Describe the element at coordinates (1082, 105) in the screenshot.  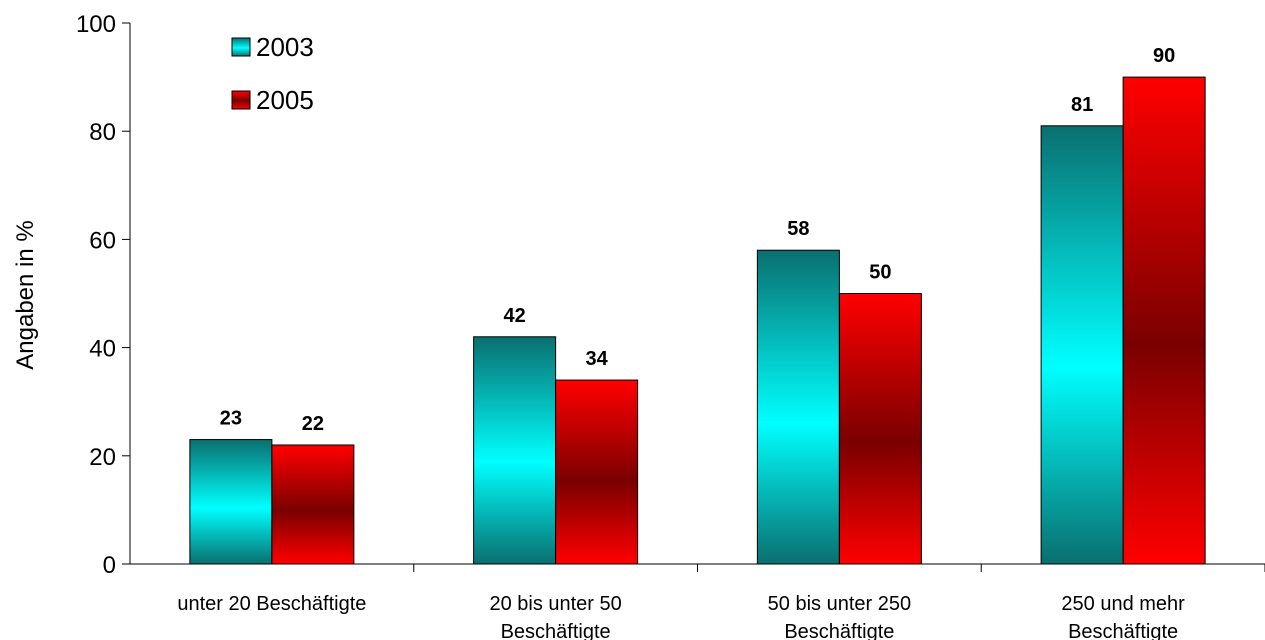
I see `data-label: 81` at that location.